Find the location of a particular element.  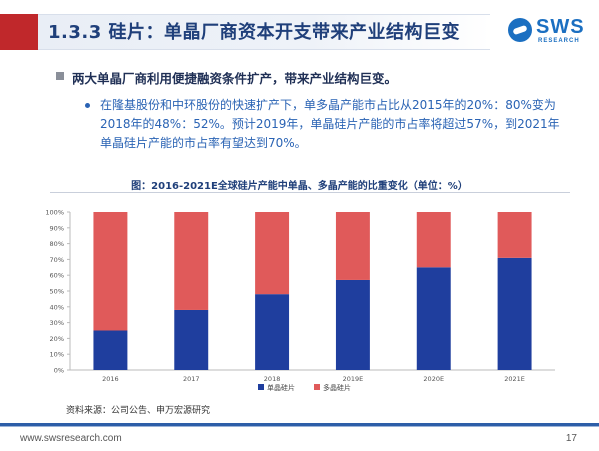

y-tick-label: 0% is located at coordinates (59, 371).